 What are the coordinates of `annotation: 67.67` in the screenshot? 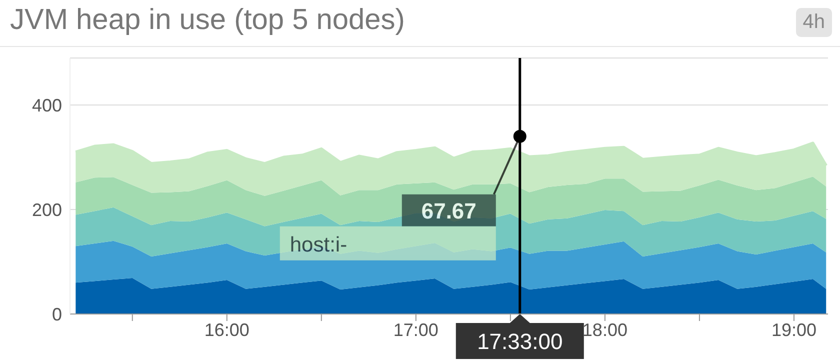 It's located at (448, 211).